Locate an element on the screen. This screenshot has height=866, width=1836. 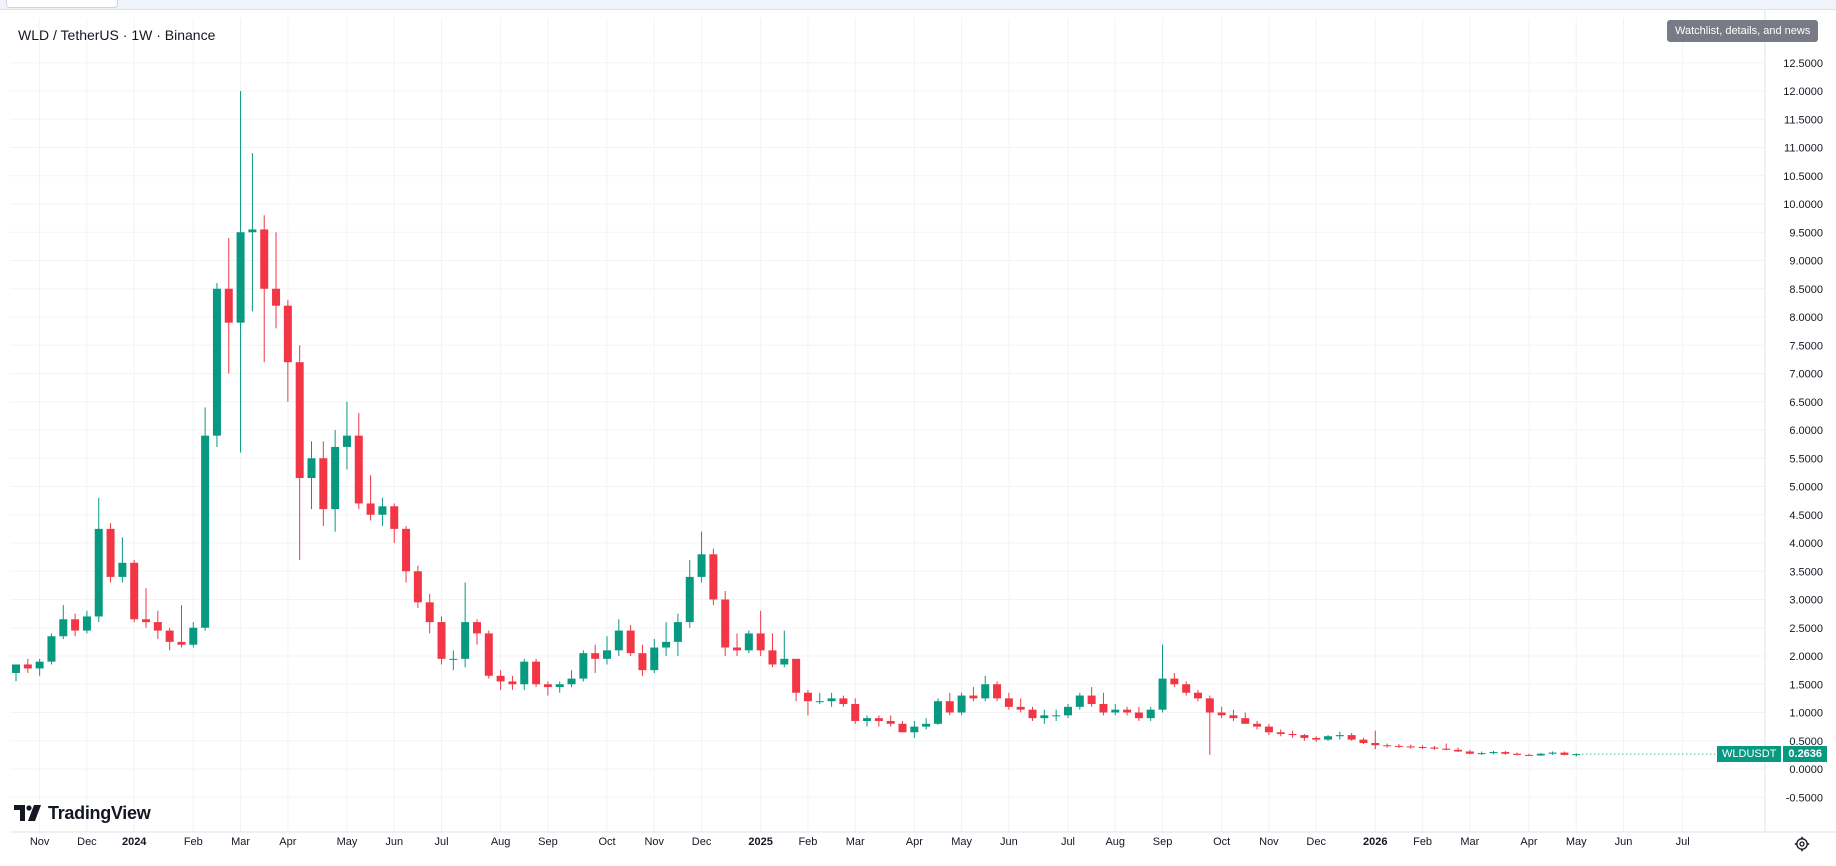
tradingview-logo: TradingView is located at coordinates (82, 813).